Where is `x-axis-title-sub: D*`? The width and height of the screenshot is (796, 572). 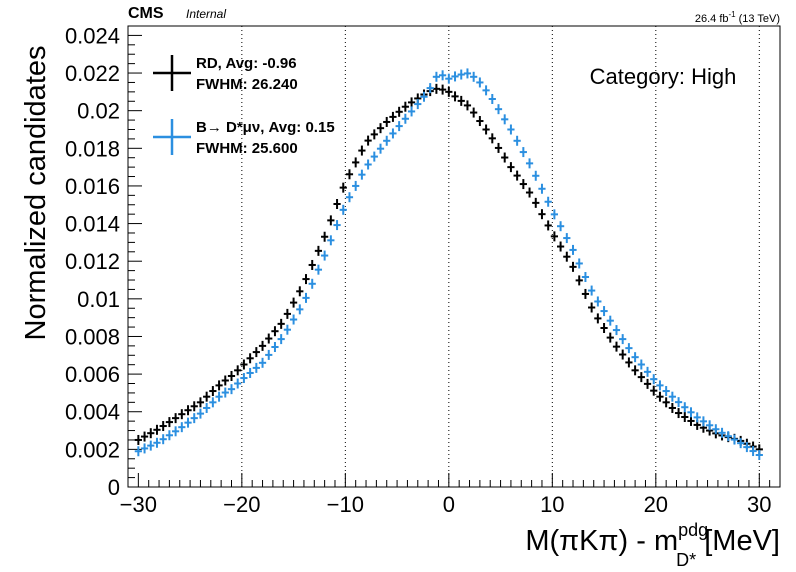
x-axis-title-sub: D* is located at coordinates (686, 560).